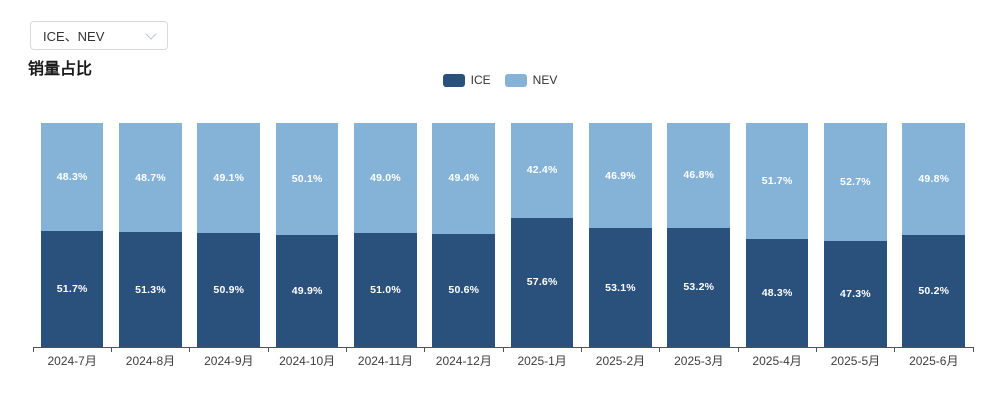  What do you see at coordinates (542, 361) in the screenshot?
I see `x-axis-label: 2025-1月` at bounding box center [542, 361].